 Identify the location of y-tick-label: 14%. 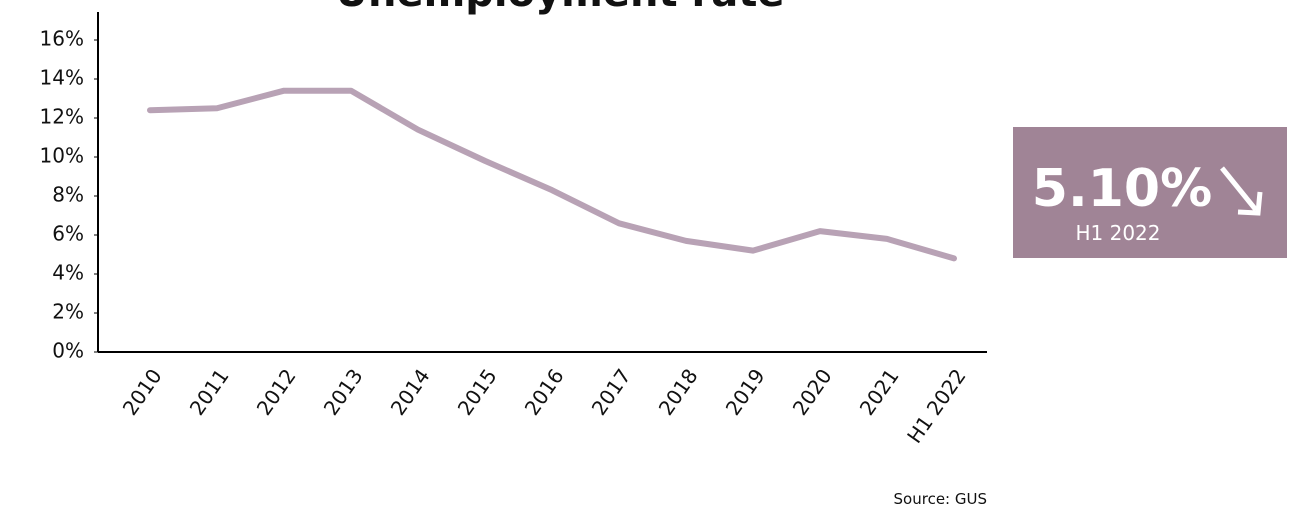
(62, 78).